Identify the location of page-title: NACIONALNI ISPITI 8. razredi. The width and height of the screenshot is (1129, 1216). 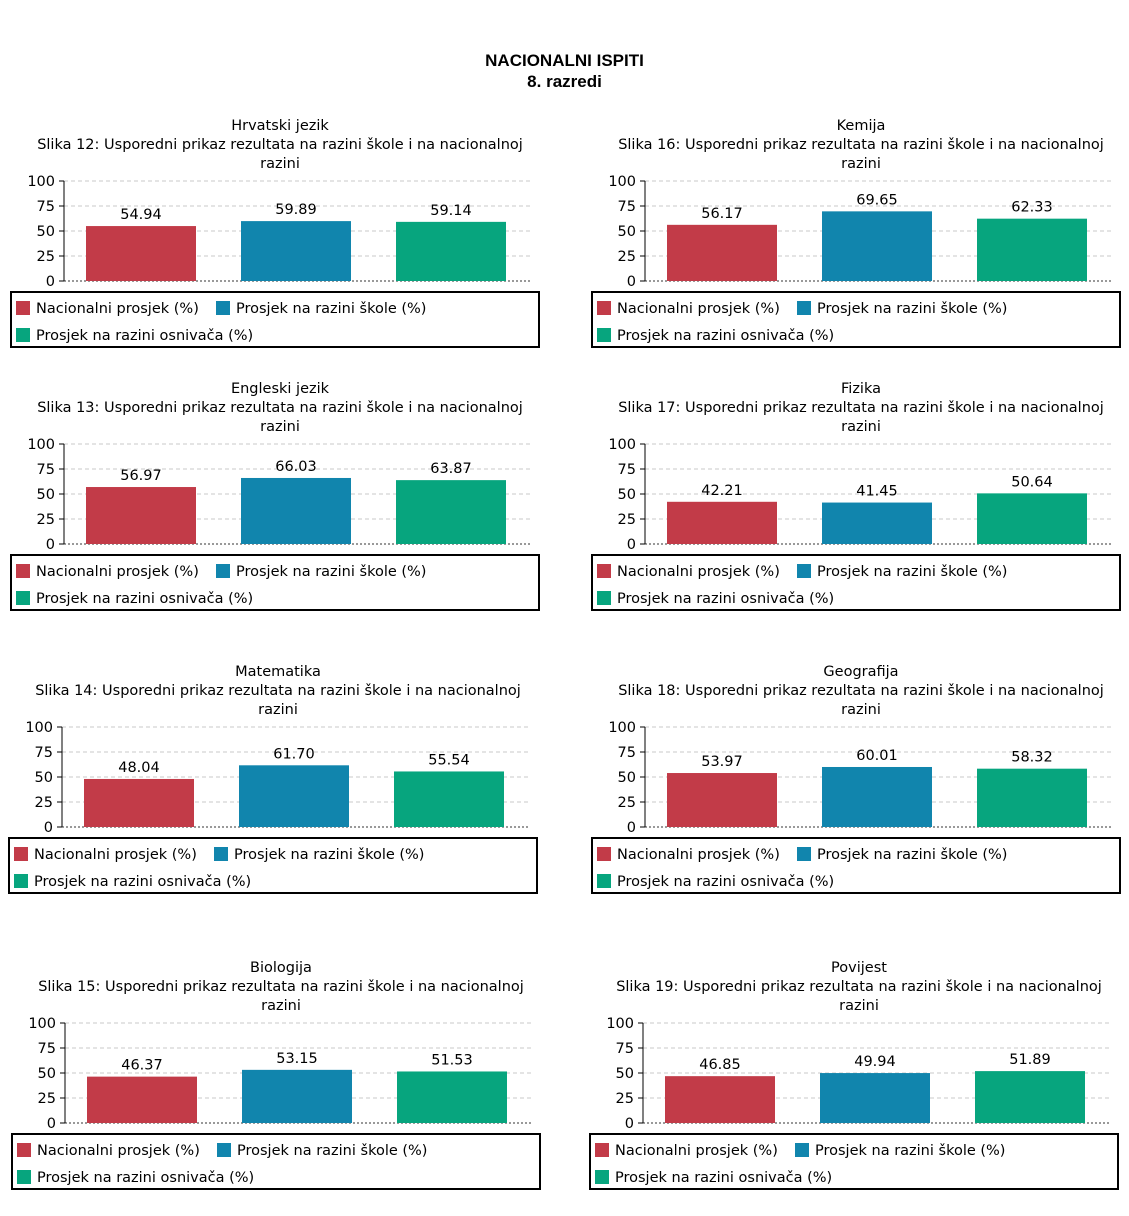
(564, 71).